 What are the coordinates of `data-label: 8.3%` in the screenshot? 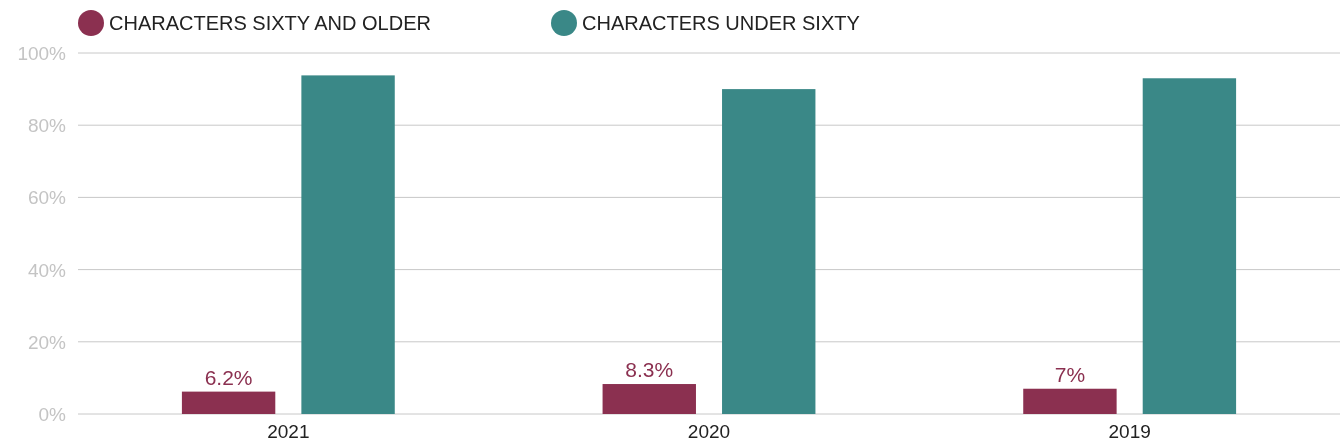 It's located at (649, 370).